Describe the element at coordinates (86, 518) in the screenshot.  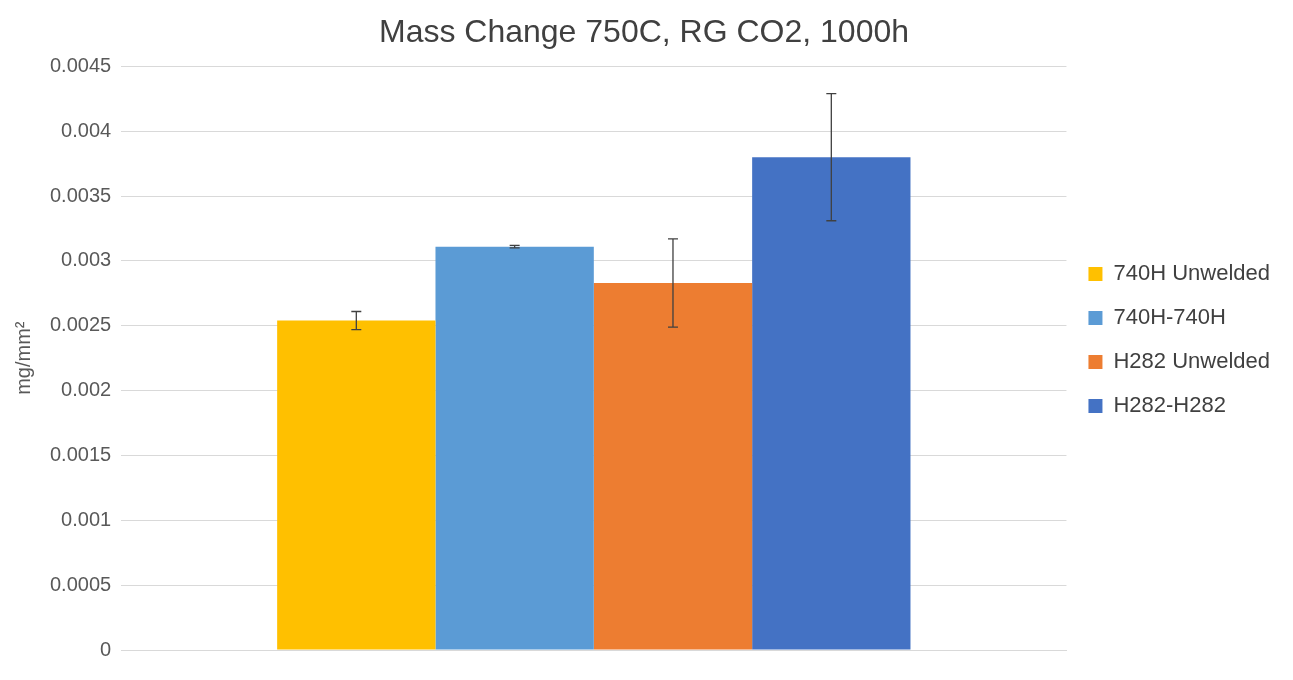
I see `y-tick-label: 0.001` at that location.